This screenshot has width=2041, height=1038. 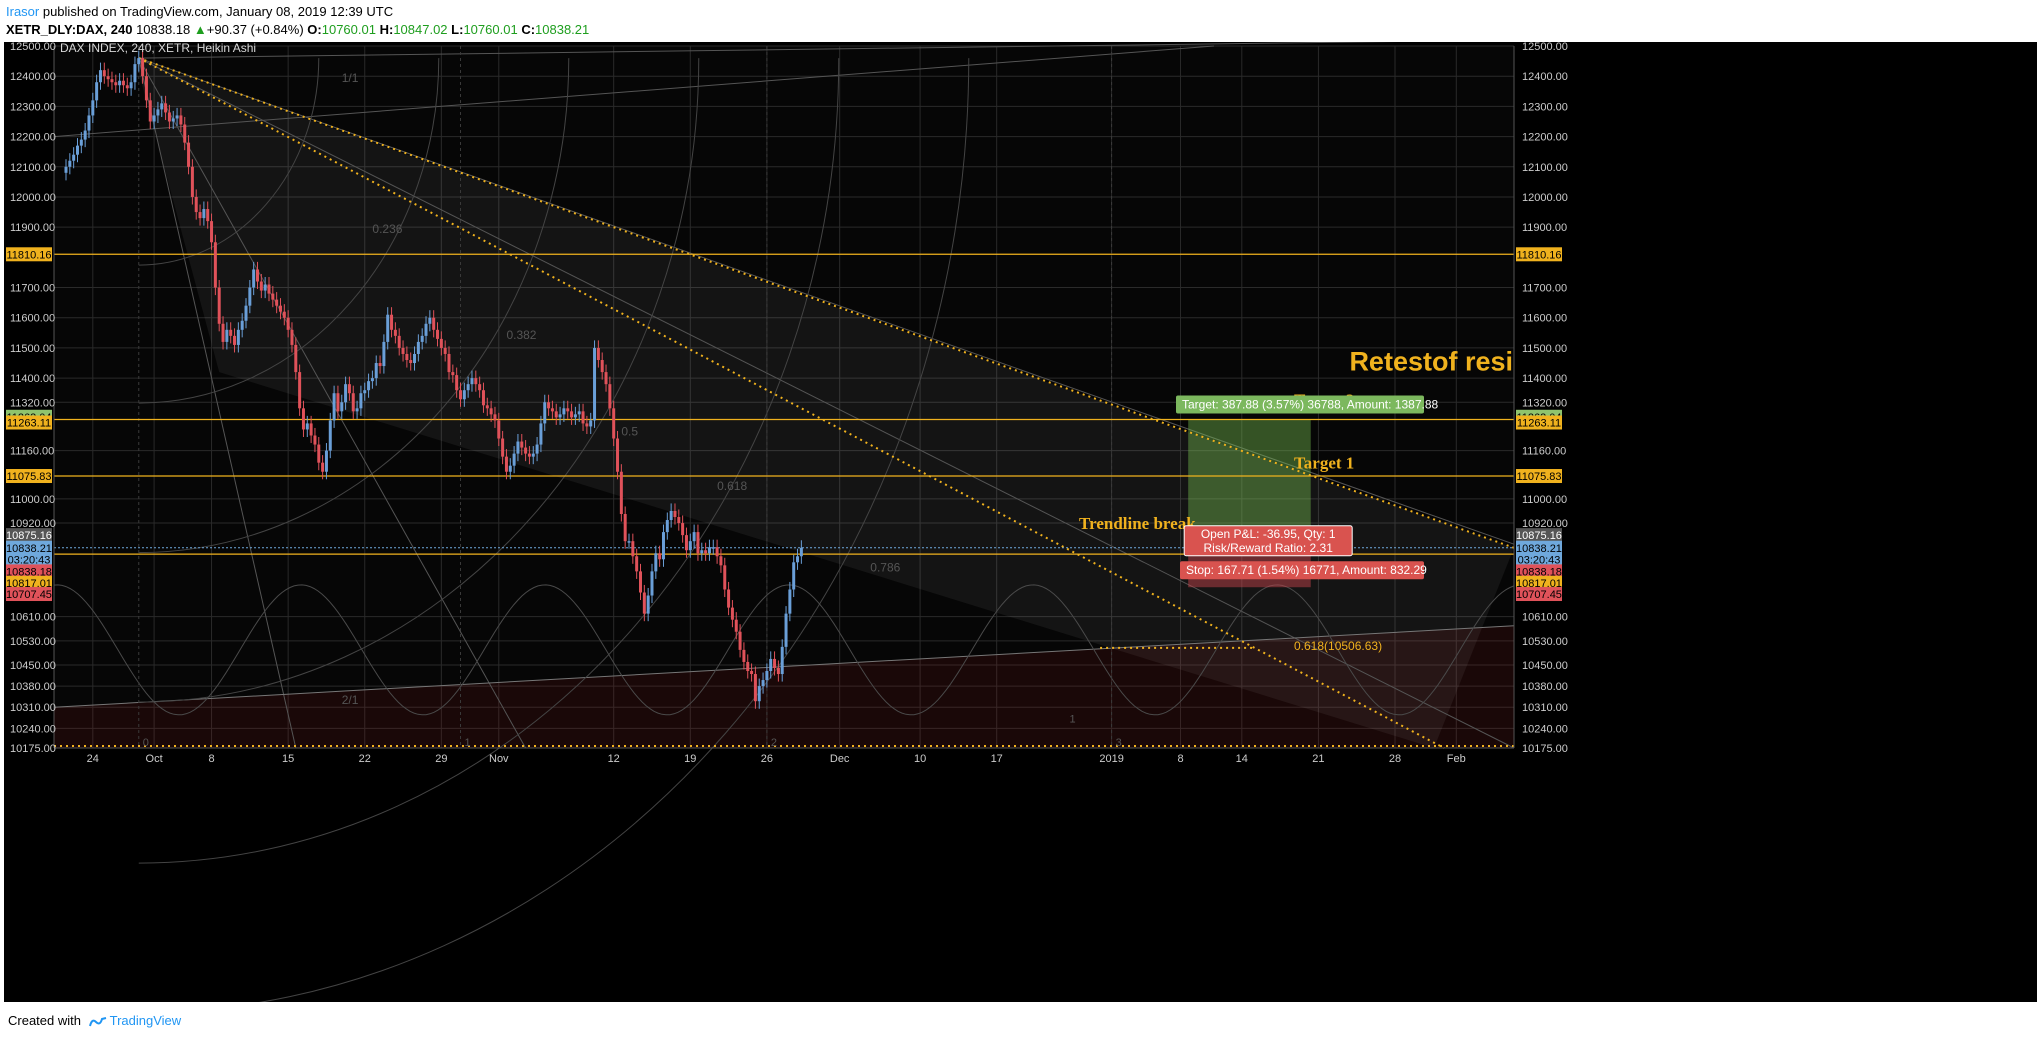 What do you see at coordinates (33, 138) in the screenshot?
I see `y-tick-label-left: 12200.00` at bounding box center [33, 138].